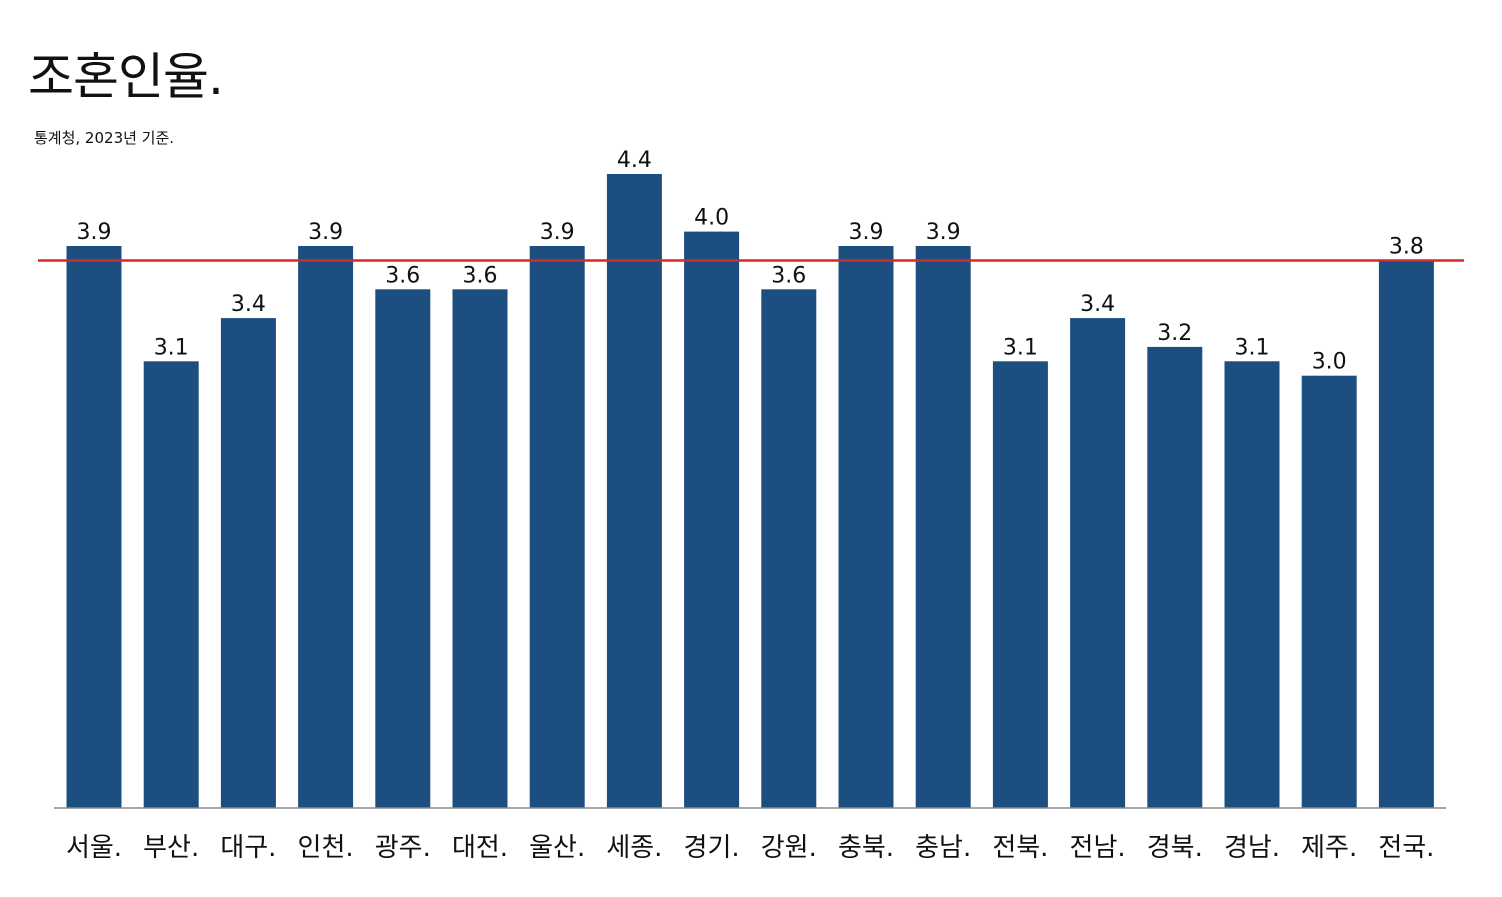  Describe the element at coordinates (866, 848) in the screenshot. I see `x-tick-label: 충북.` at that location.